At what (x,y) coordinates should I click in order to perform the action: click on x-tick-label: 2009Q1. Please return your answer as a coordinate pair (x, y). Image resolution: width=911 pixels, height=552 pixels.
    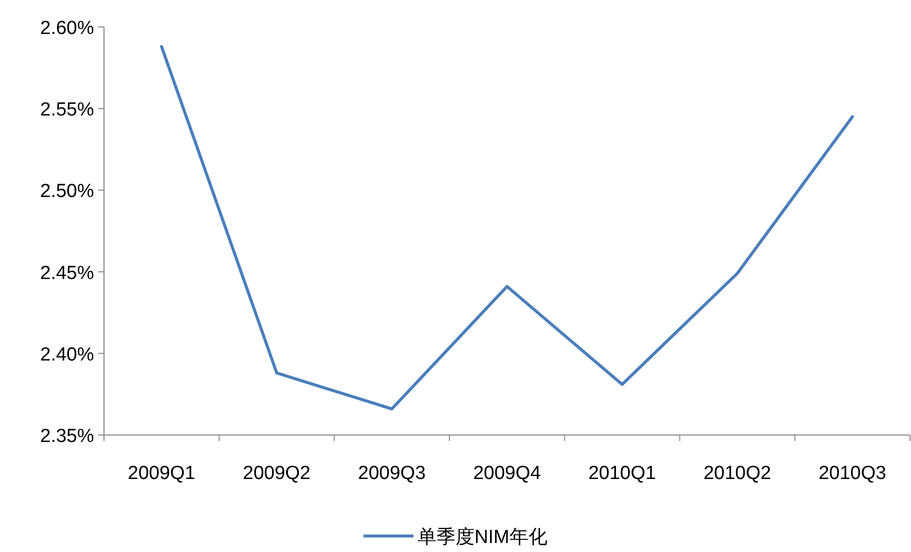
    Looking at the image, I should click on (162, 473).